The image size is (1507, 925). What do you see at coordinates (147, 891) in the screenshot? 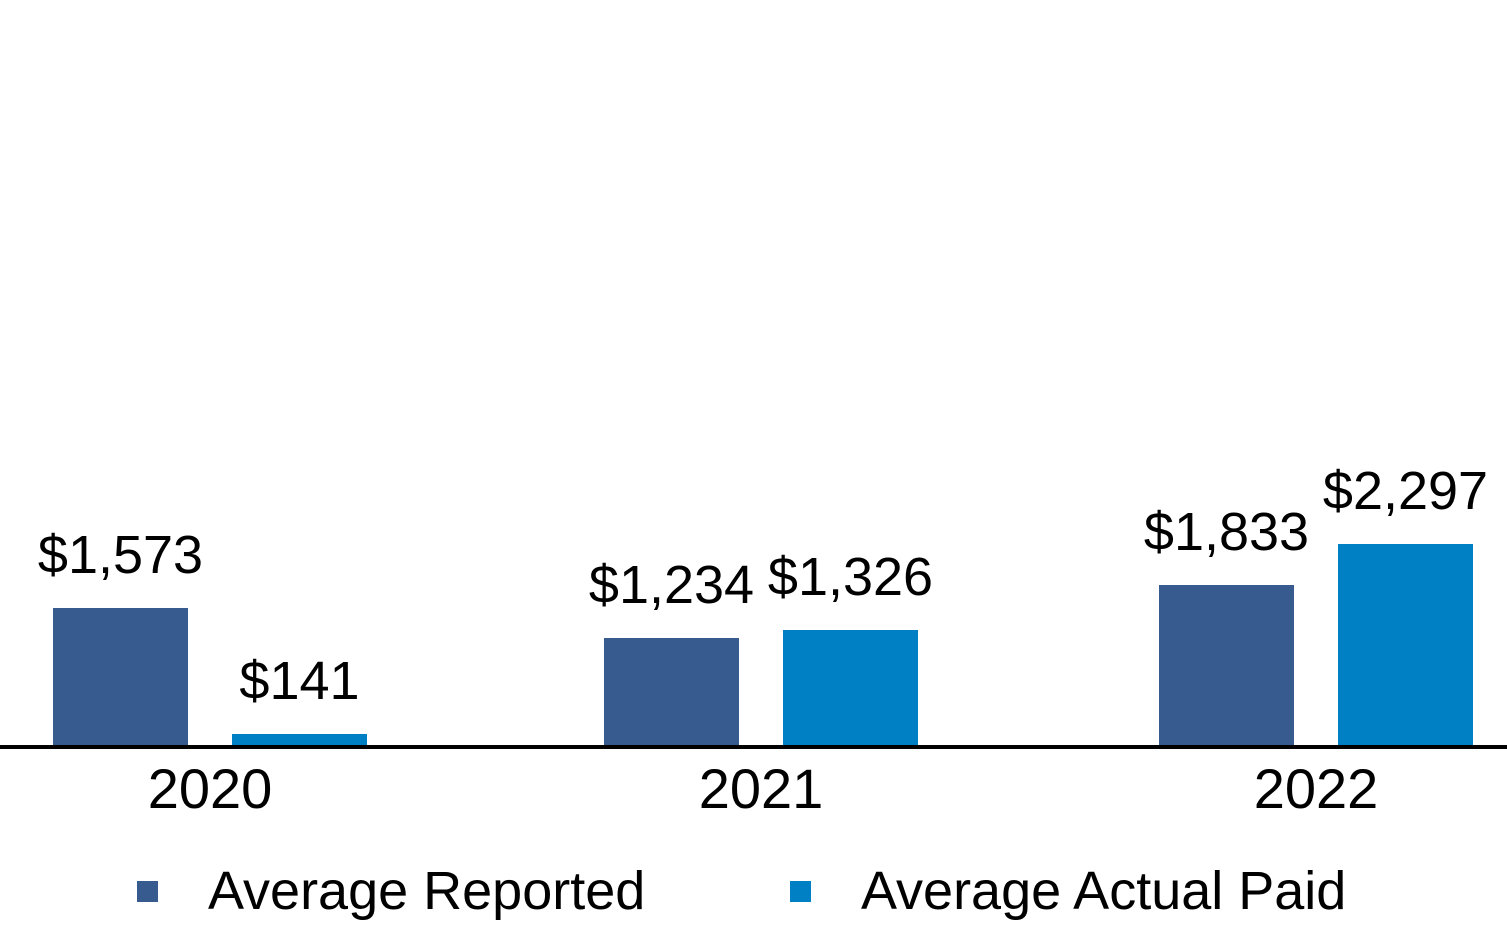
I see `legend-swatch-icon-average-reported` at bounding box center [147, 891].